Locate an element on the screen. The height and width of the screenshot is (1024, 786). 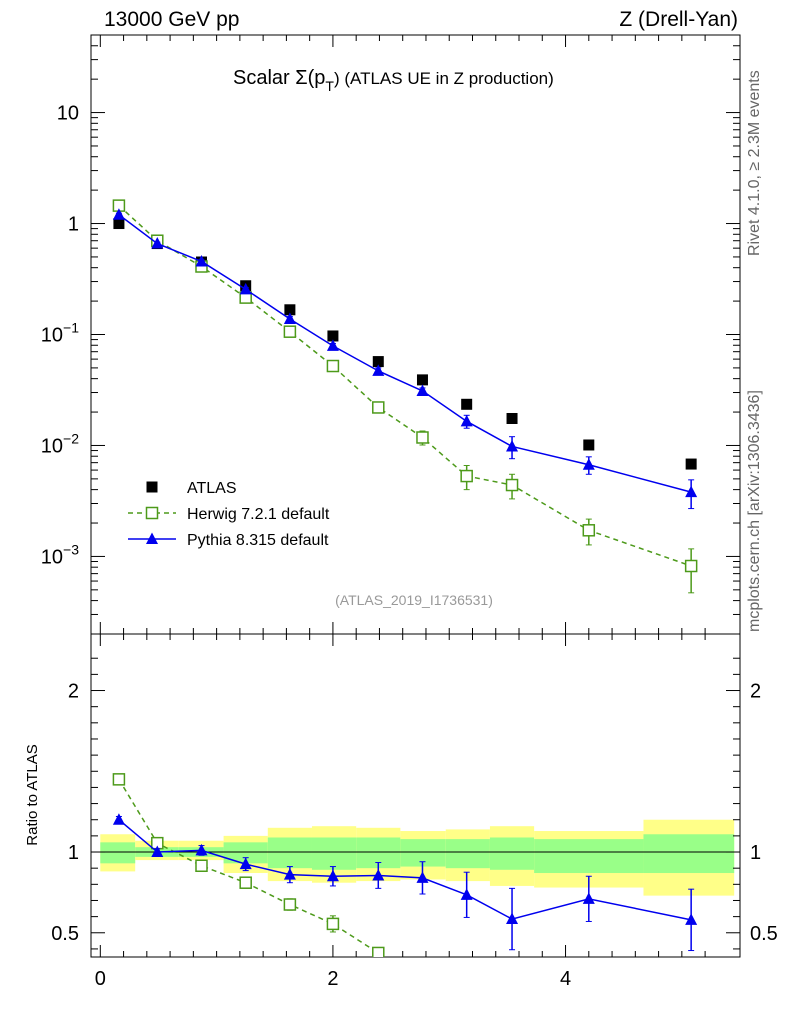
ratio-y-tick-label-right: 2 is located at coordinates (755, 692).